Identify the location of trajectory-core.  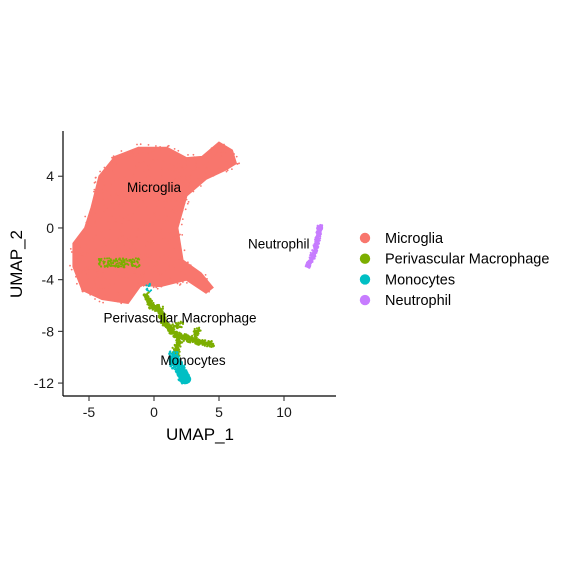
(314, 246).